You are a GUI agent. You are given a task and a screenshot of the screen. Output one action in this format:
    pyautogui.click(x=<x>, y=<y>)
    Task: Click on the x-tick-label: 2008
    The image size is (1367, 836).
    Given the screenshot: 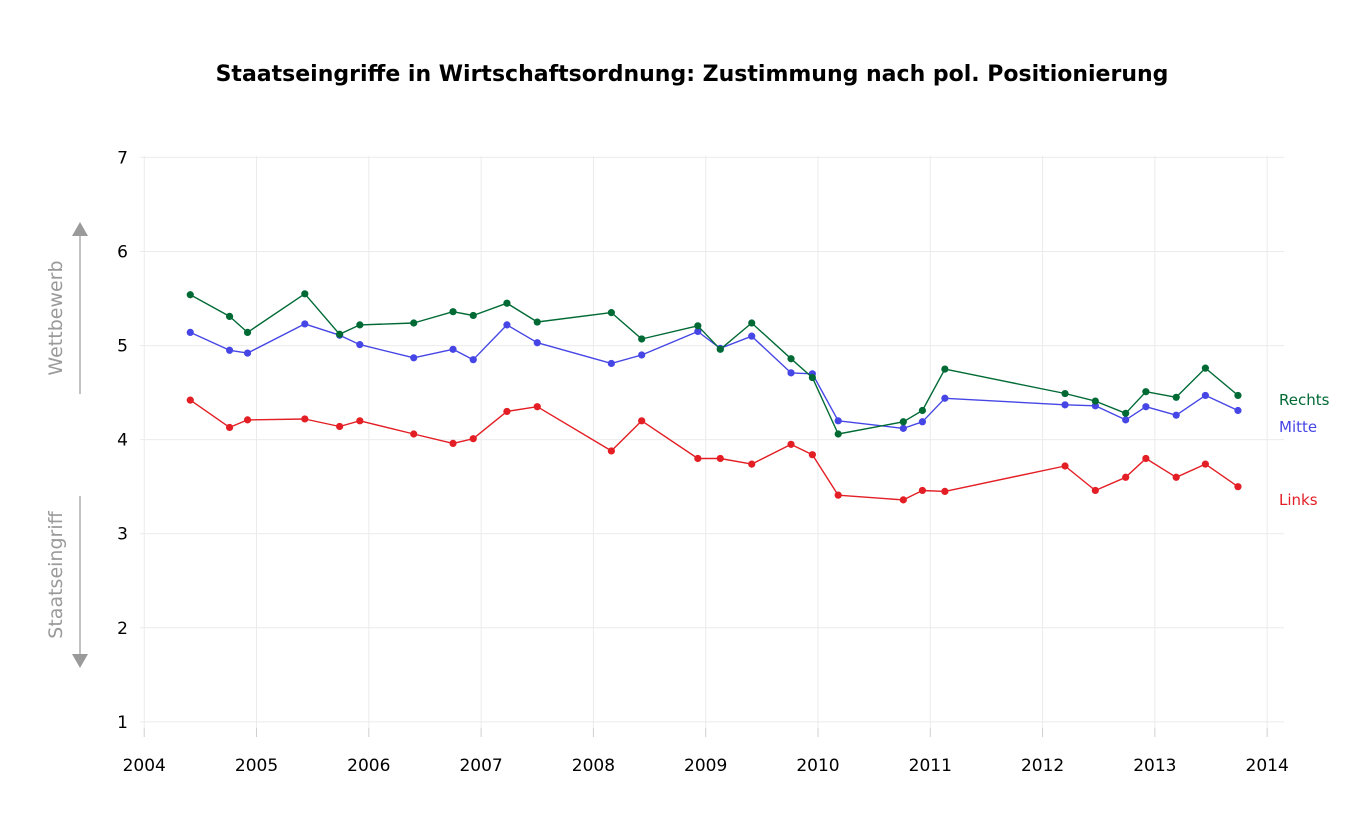 What is the action you would take?
    pyautogui.click(x=593, y=766)
    